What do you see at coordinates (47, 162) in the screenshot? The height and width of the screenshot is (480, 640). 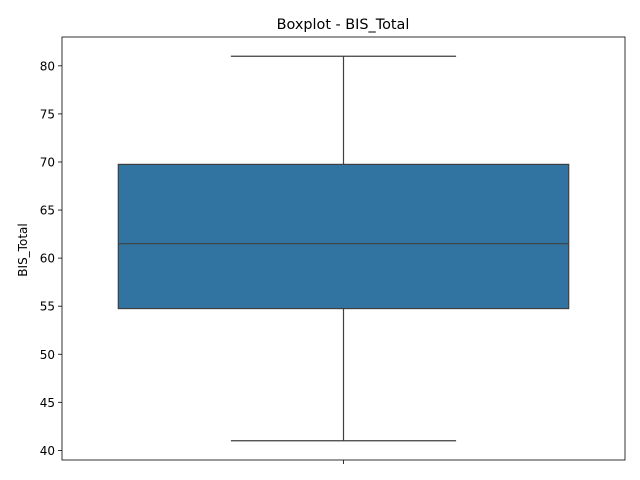 I see `y-tick-label-70: 70` at bounding box center [47, 162].